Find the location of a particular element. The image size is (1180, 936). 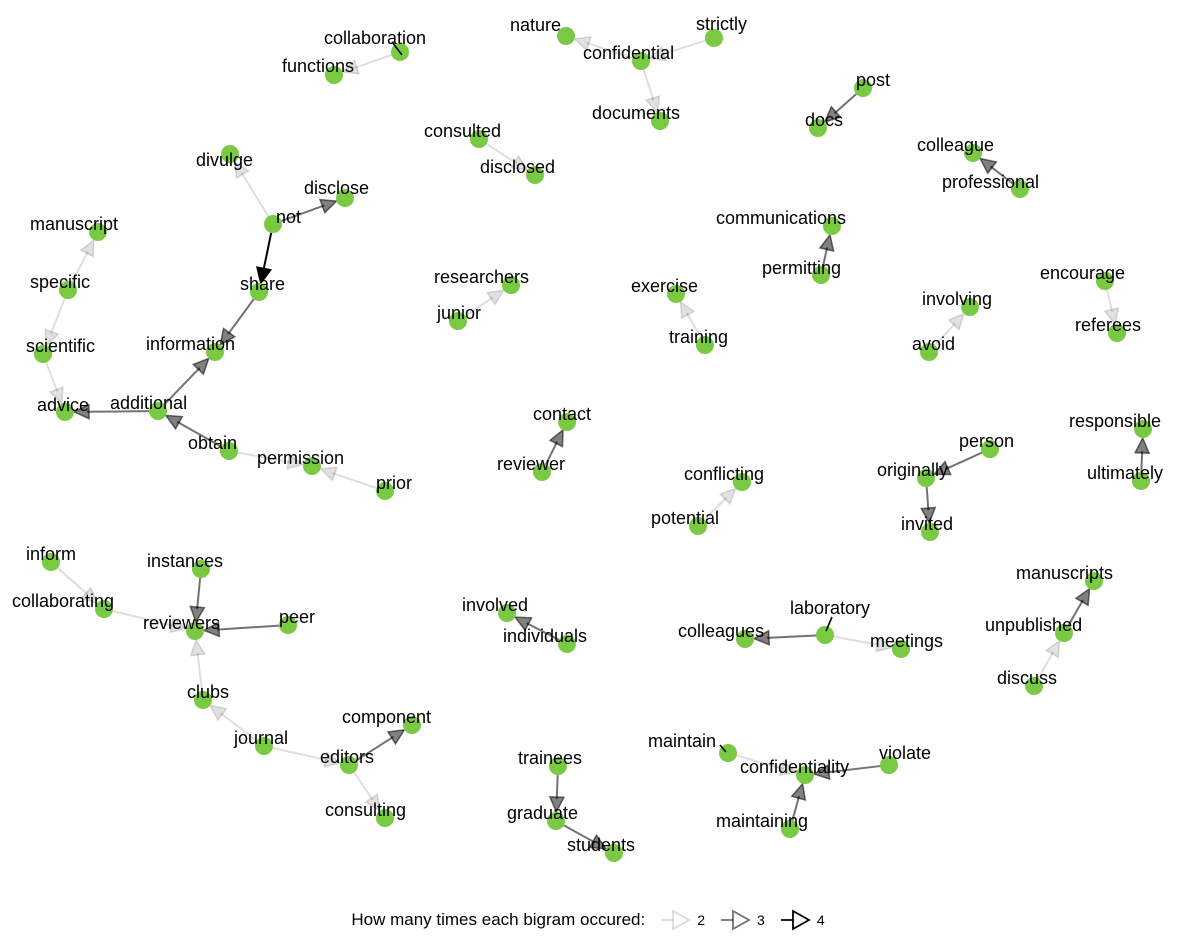

node-label-editors: editors is located at coordinates (347, 757).